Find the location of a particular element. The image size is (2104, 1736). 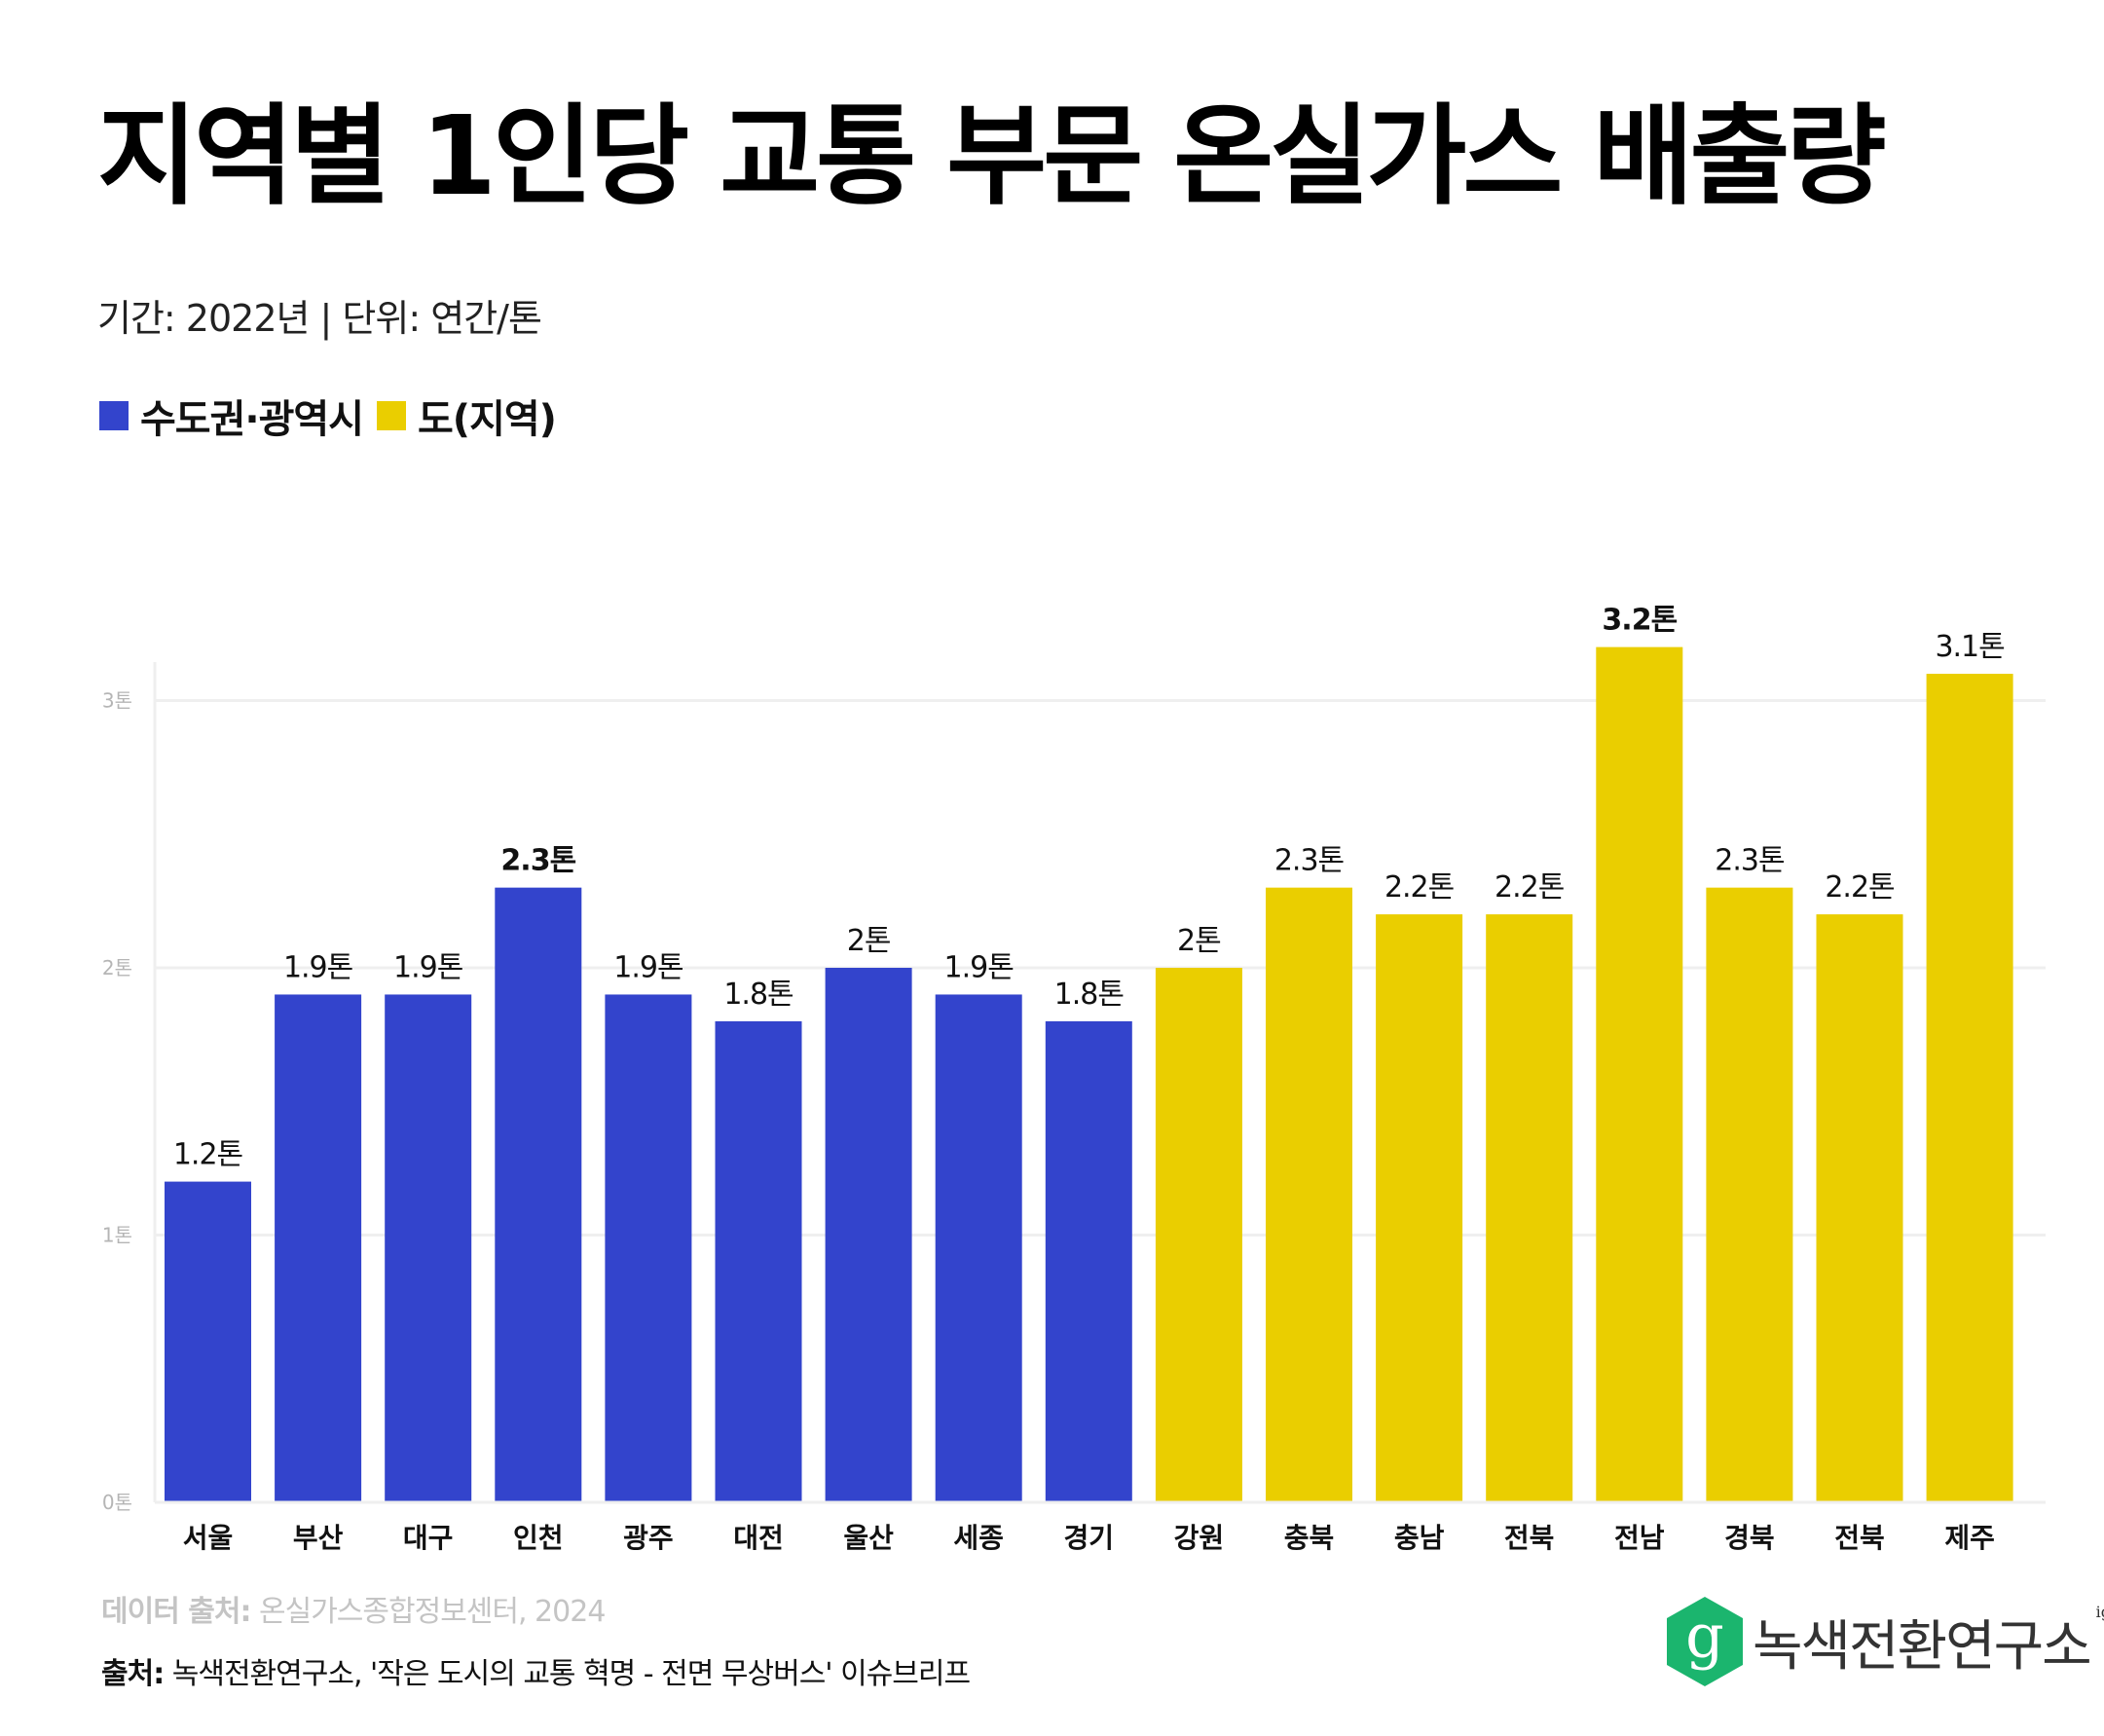

x-tick-label: 울산 is located at coordinates (868, 1538).